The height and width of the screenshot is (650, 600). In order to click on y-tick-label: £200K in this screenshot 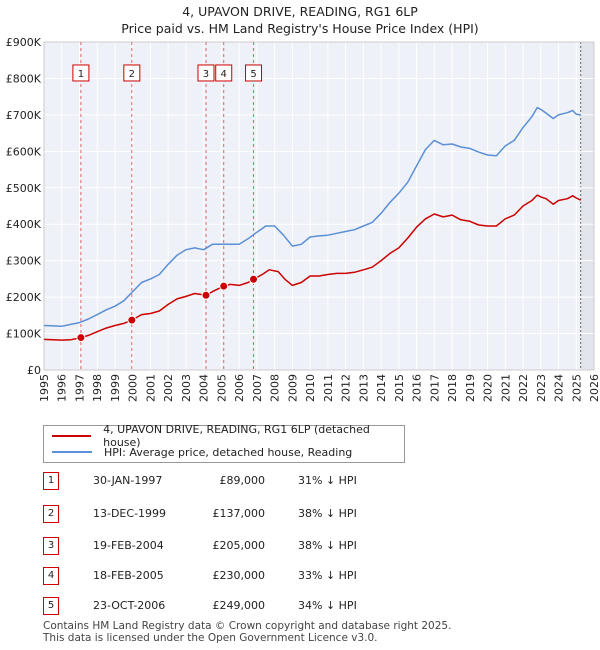, I will do `click(24, 297)`.